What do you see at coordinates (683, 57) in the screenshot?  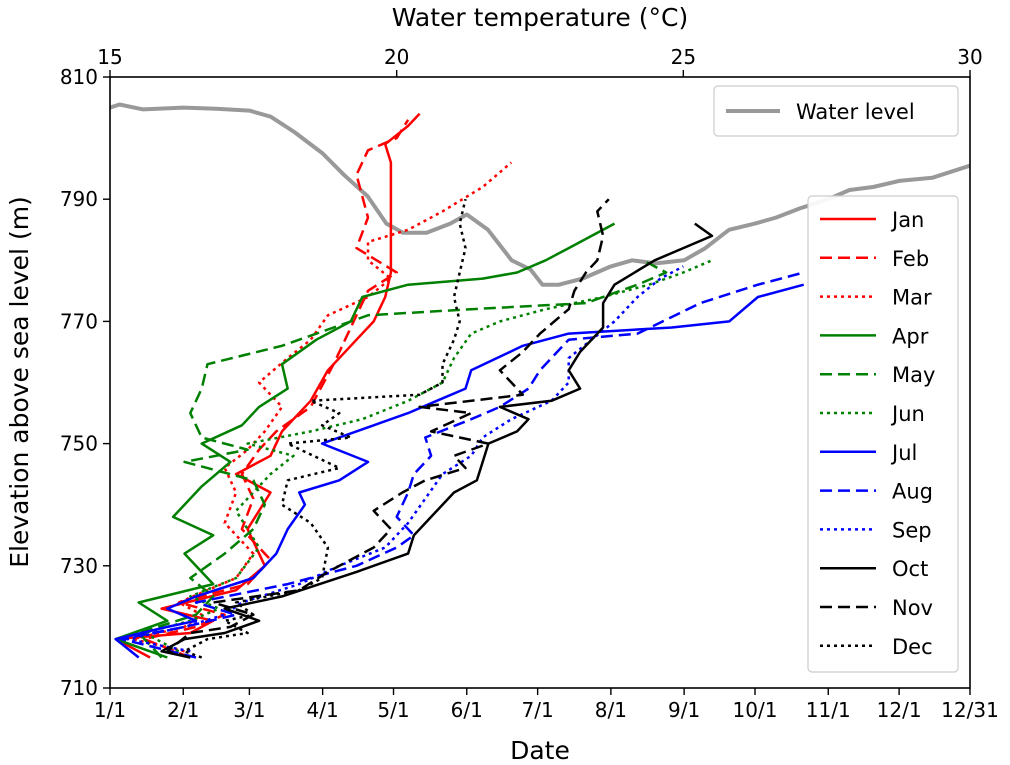 I see `top-x-tick-label: 25` at bounding box center [683, 57].